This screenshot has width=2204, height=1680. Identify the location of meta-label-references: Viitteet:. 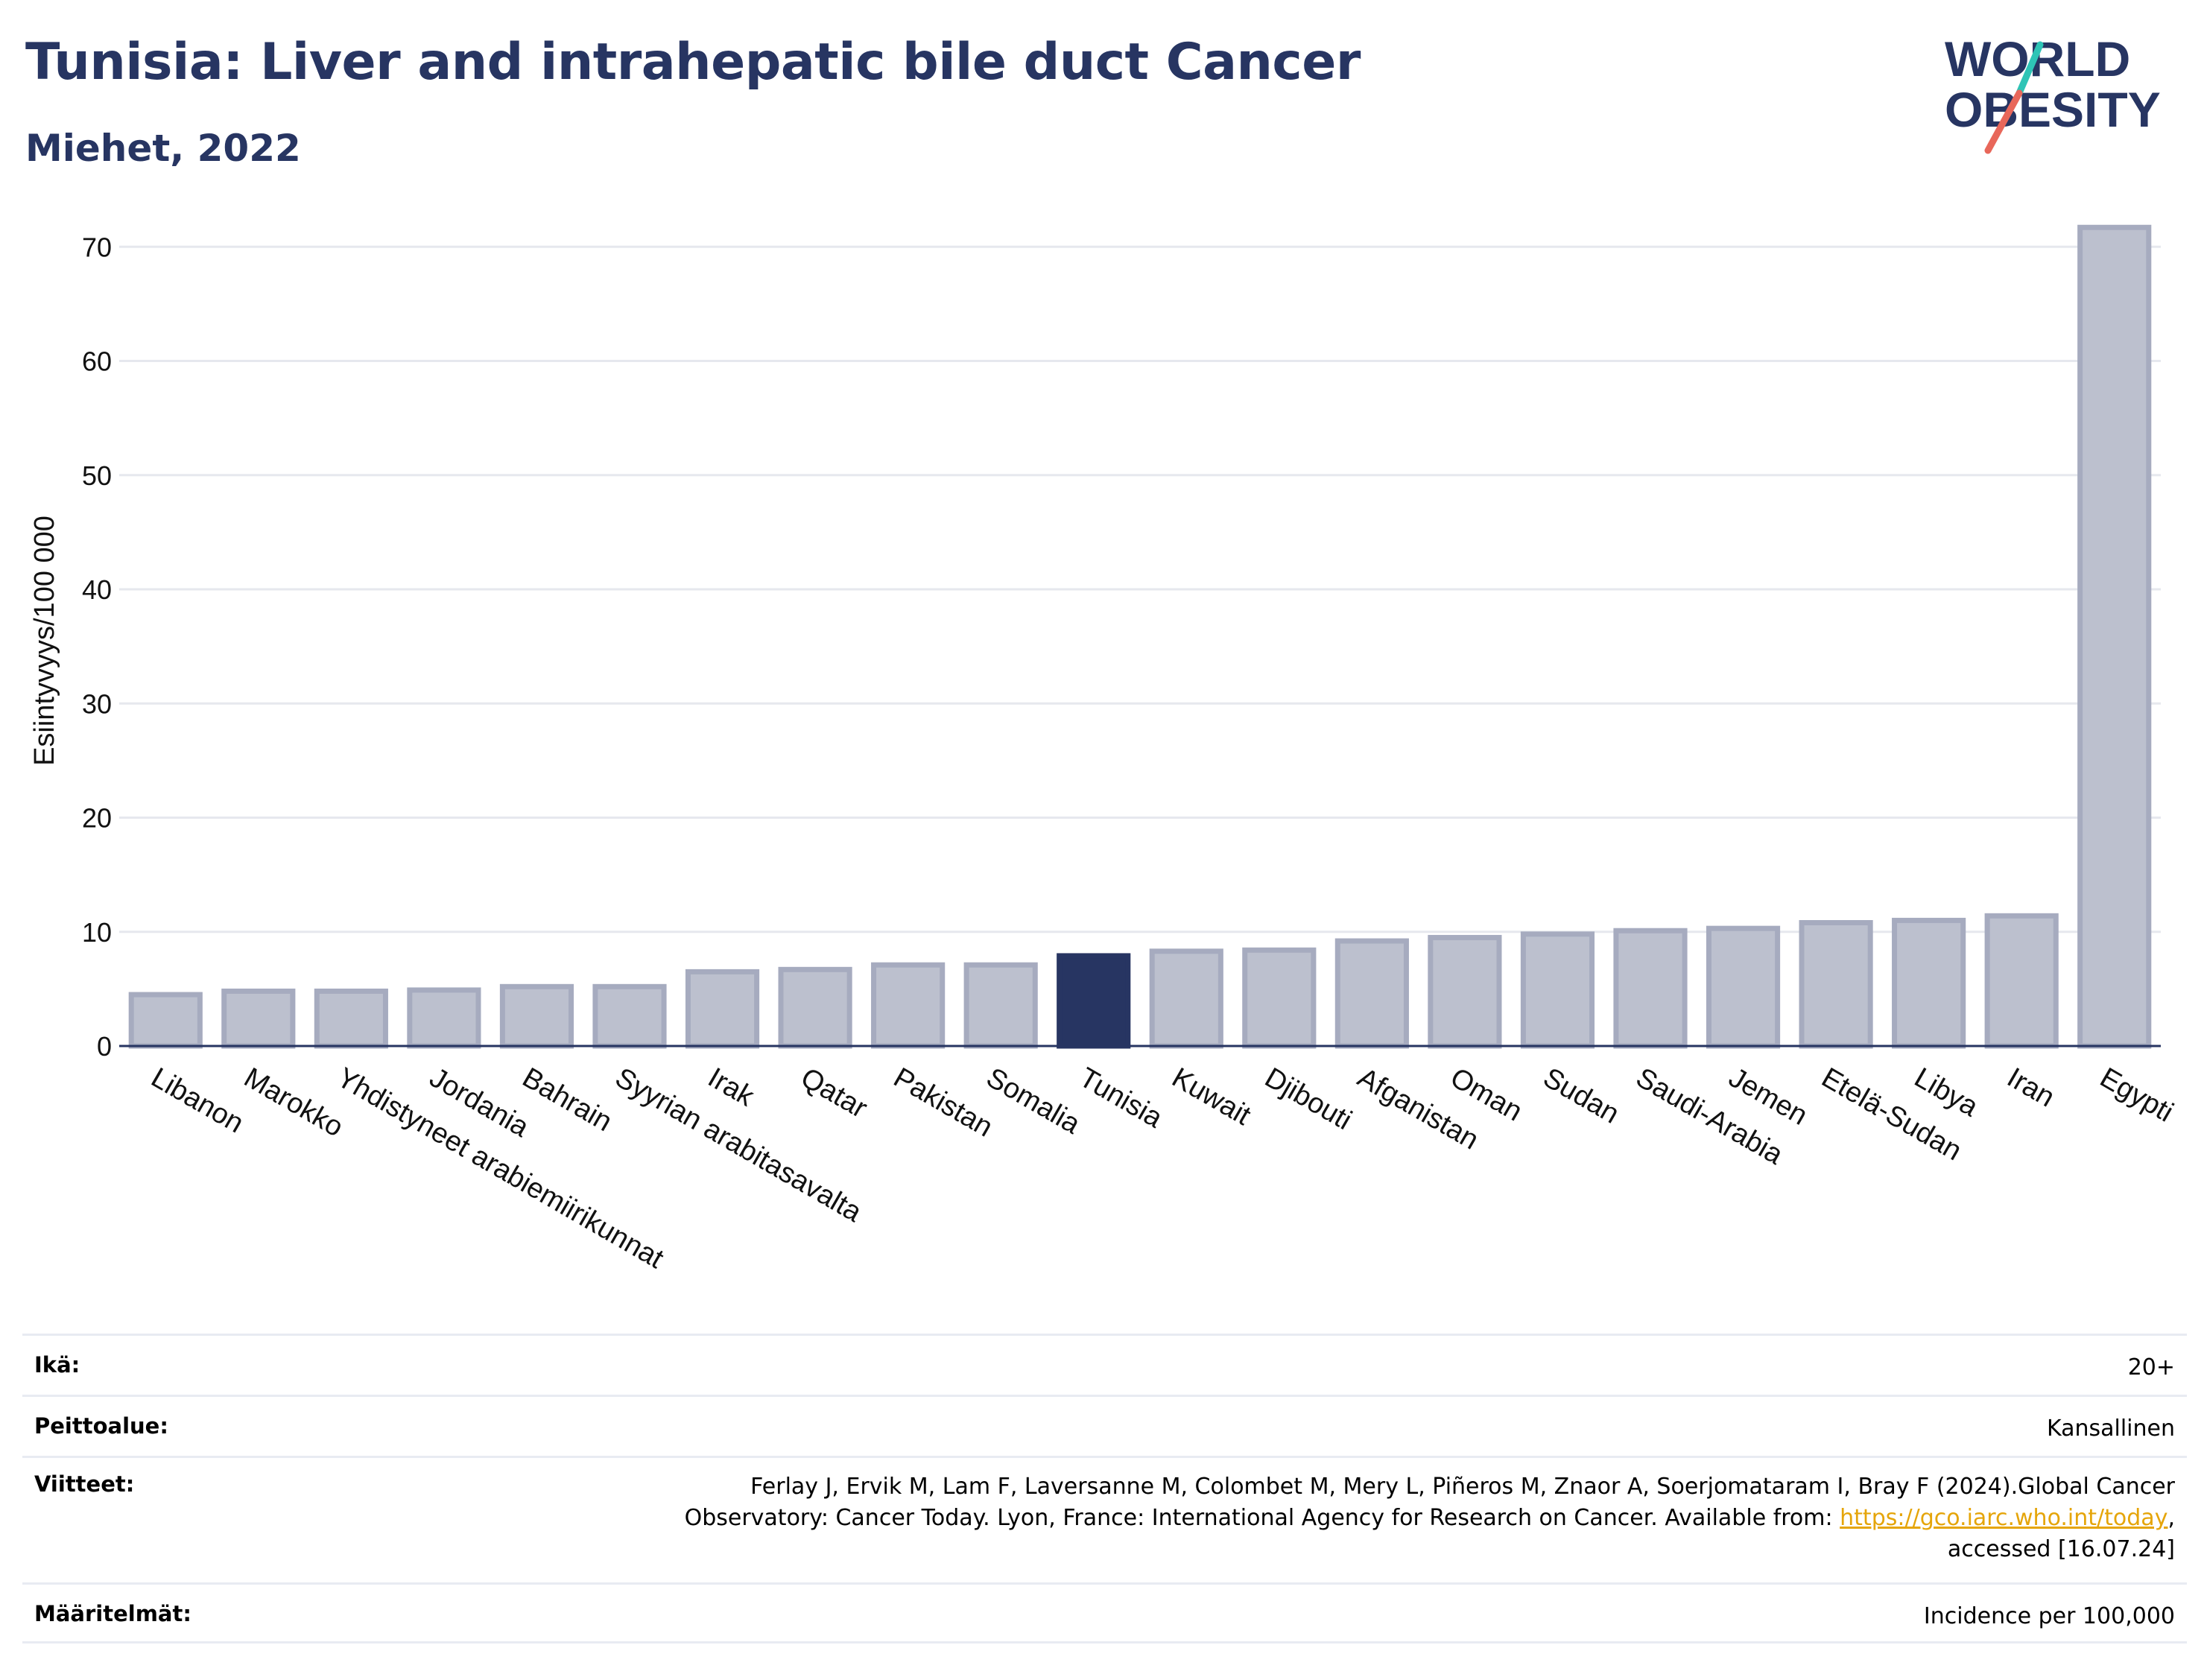
(84, 1484).